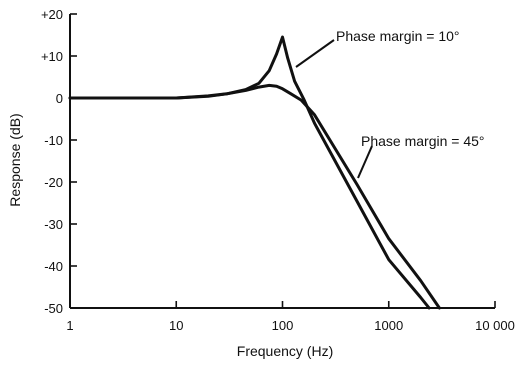  I want to click on y-tick-label: +10, so click(52, 56).